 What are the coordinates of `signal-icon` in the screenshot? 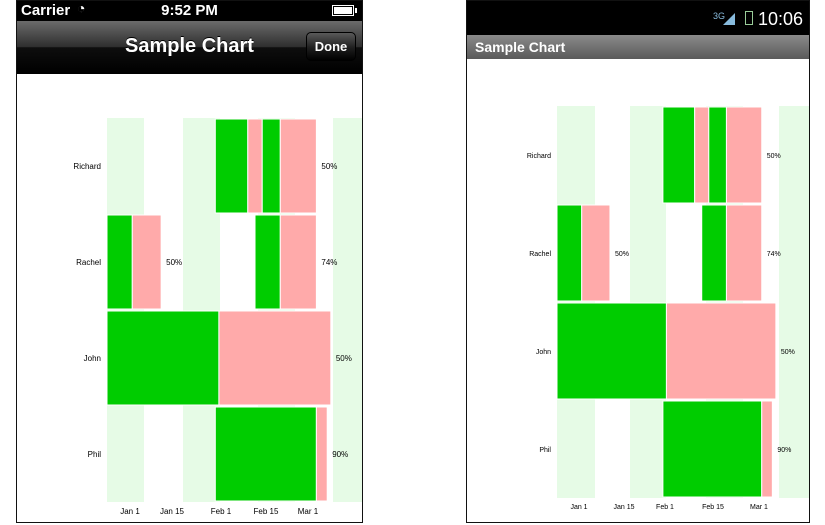 It's located at (729, 19).